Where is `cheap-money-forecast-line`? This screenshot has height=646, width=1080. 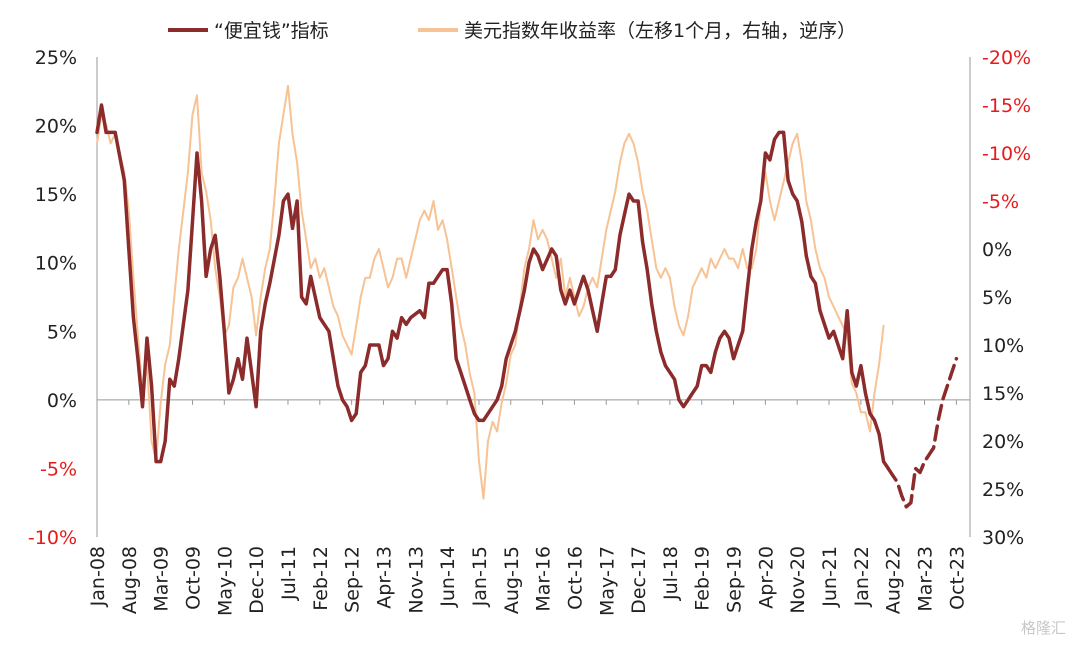
cheap-money-forecast-line is located at coordinates (922, 432).